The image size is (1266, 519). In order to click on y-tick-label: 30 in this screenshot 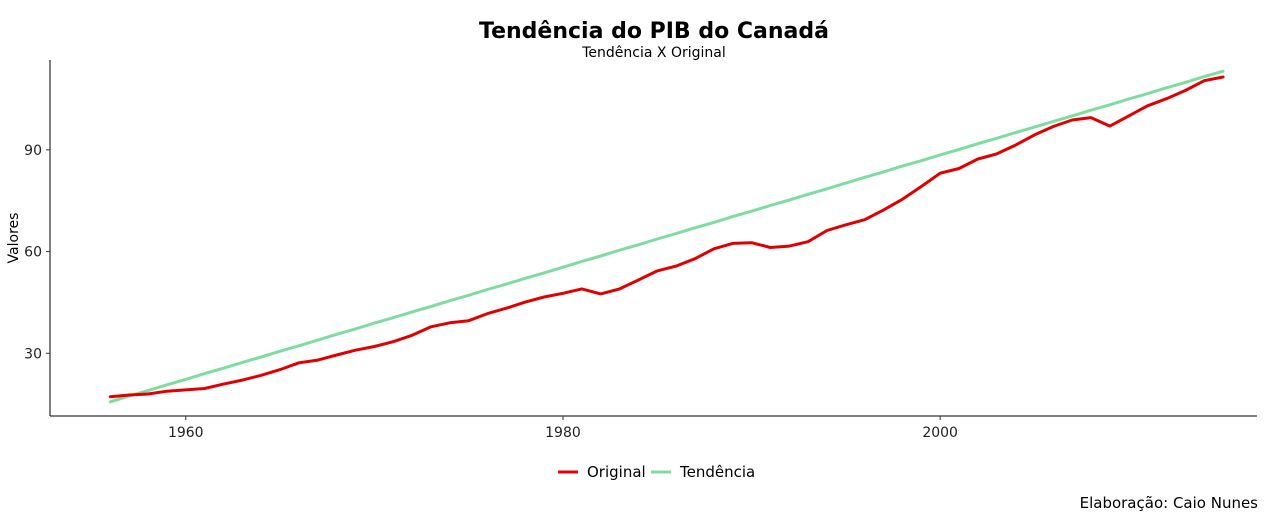, I will do `click(33, 354)`.